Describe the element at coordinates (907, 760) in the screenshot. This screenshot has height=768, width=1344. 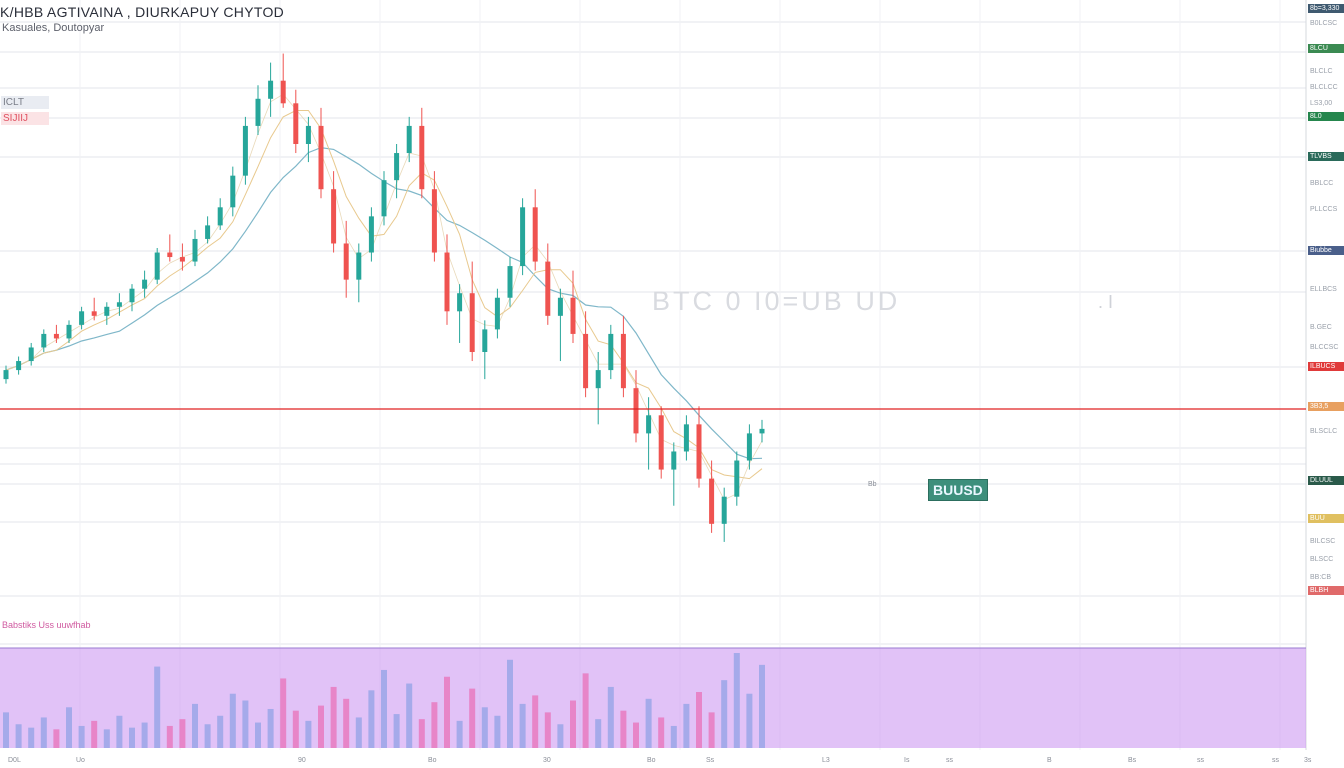
I see `time-axis-tick: Is` at that location.